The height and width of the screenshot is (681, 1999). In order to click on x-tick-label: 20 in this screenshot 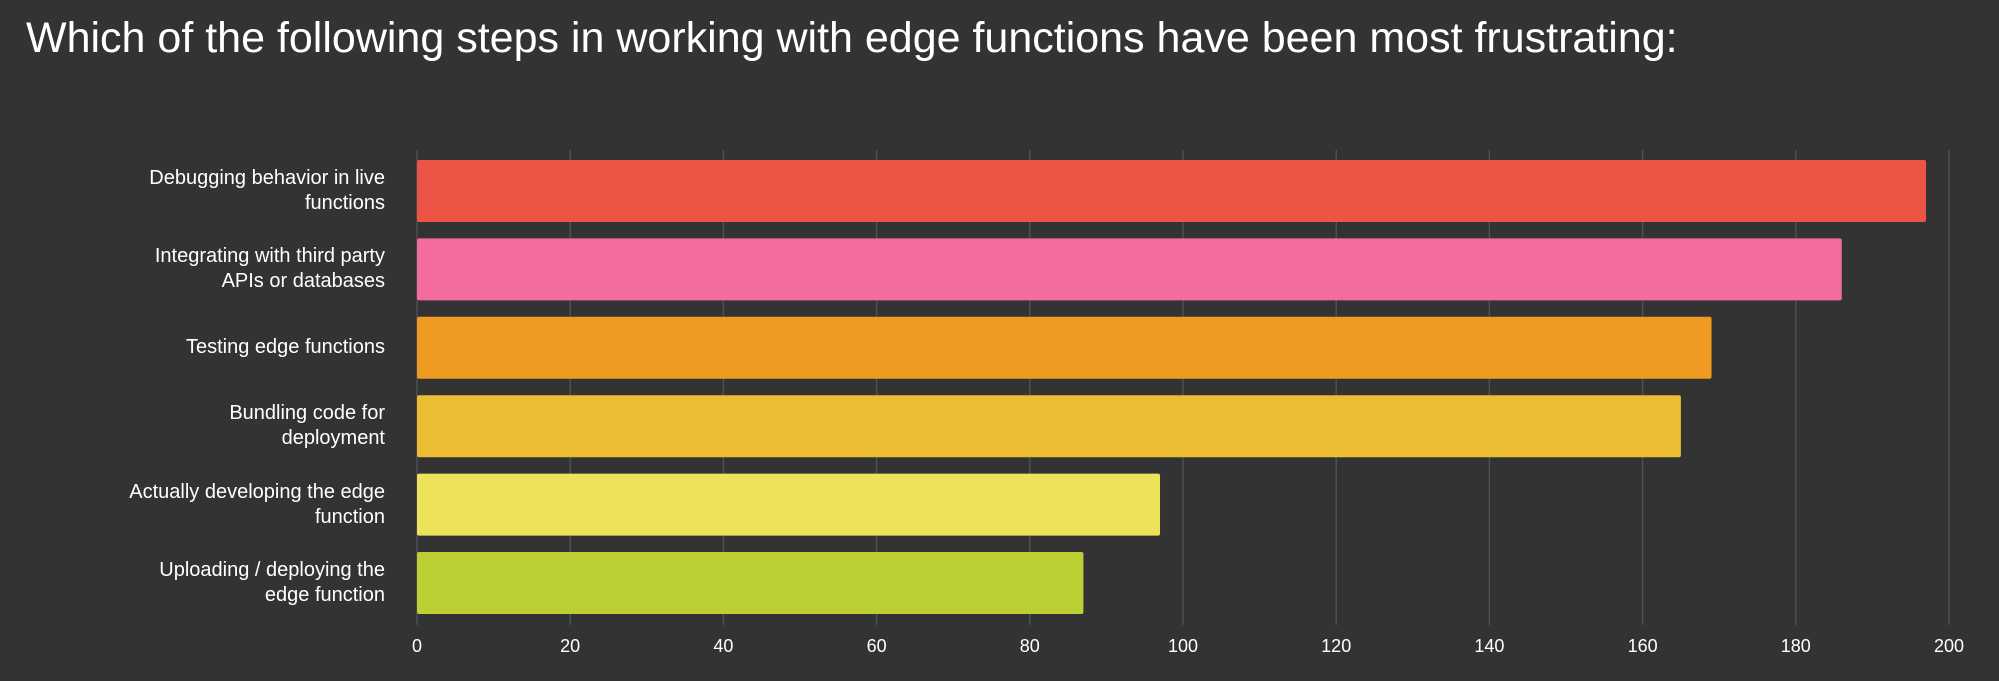, I will do `click(570, 646)`.